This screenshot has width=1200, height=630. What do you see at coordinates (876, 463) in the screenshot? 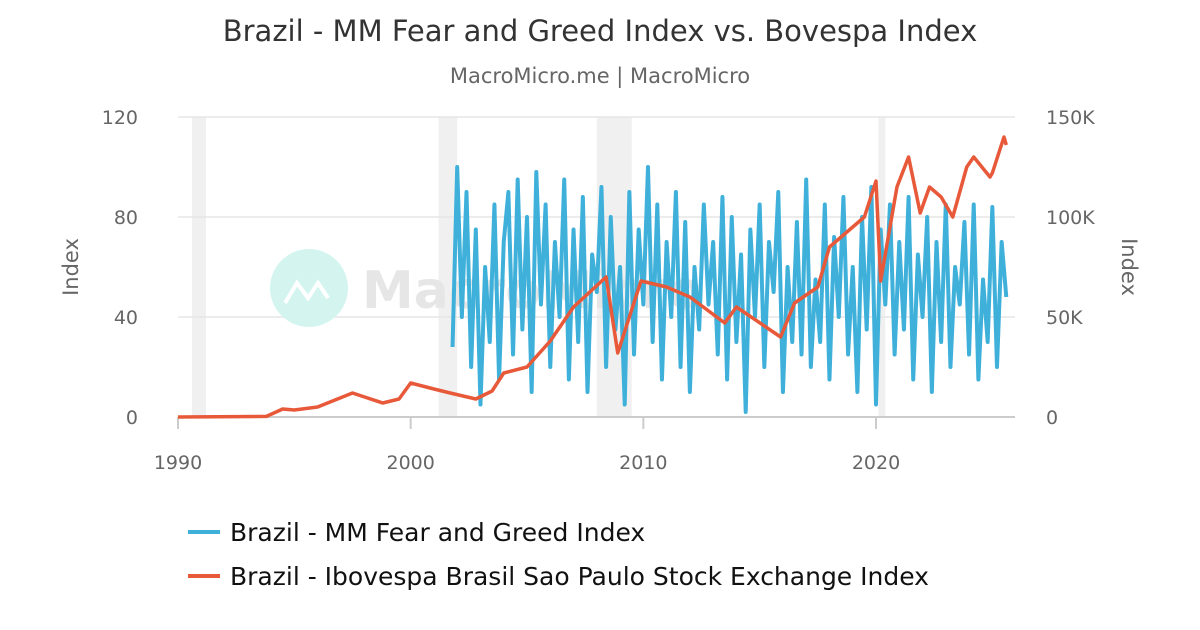
I see `x-tick-label: 2020` at bounding box center [876, 463].